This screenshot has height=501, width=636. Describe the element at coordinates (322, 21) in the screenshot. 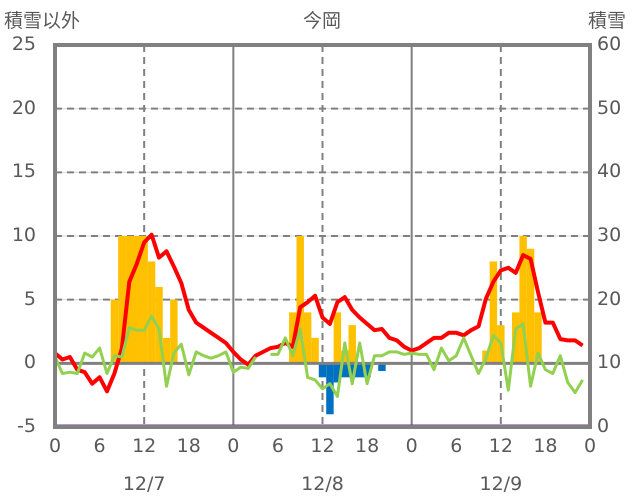

I see `chart-title: 今岡` at that location.